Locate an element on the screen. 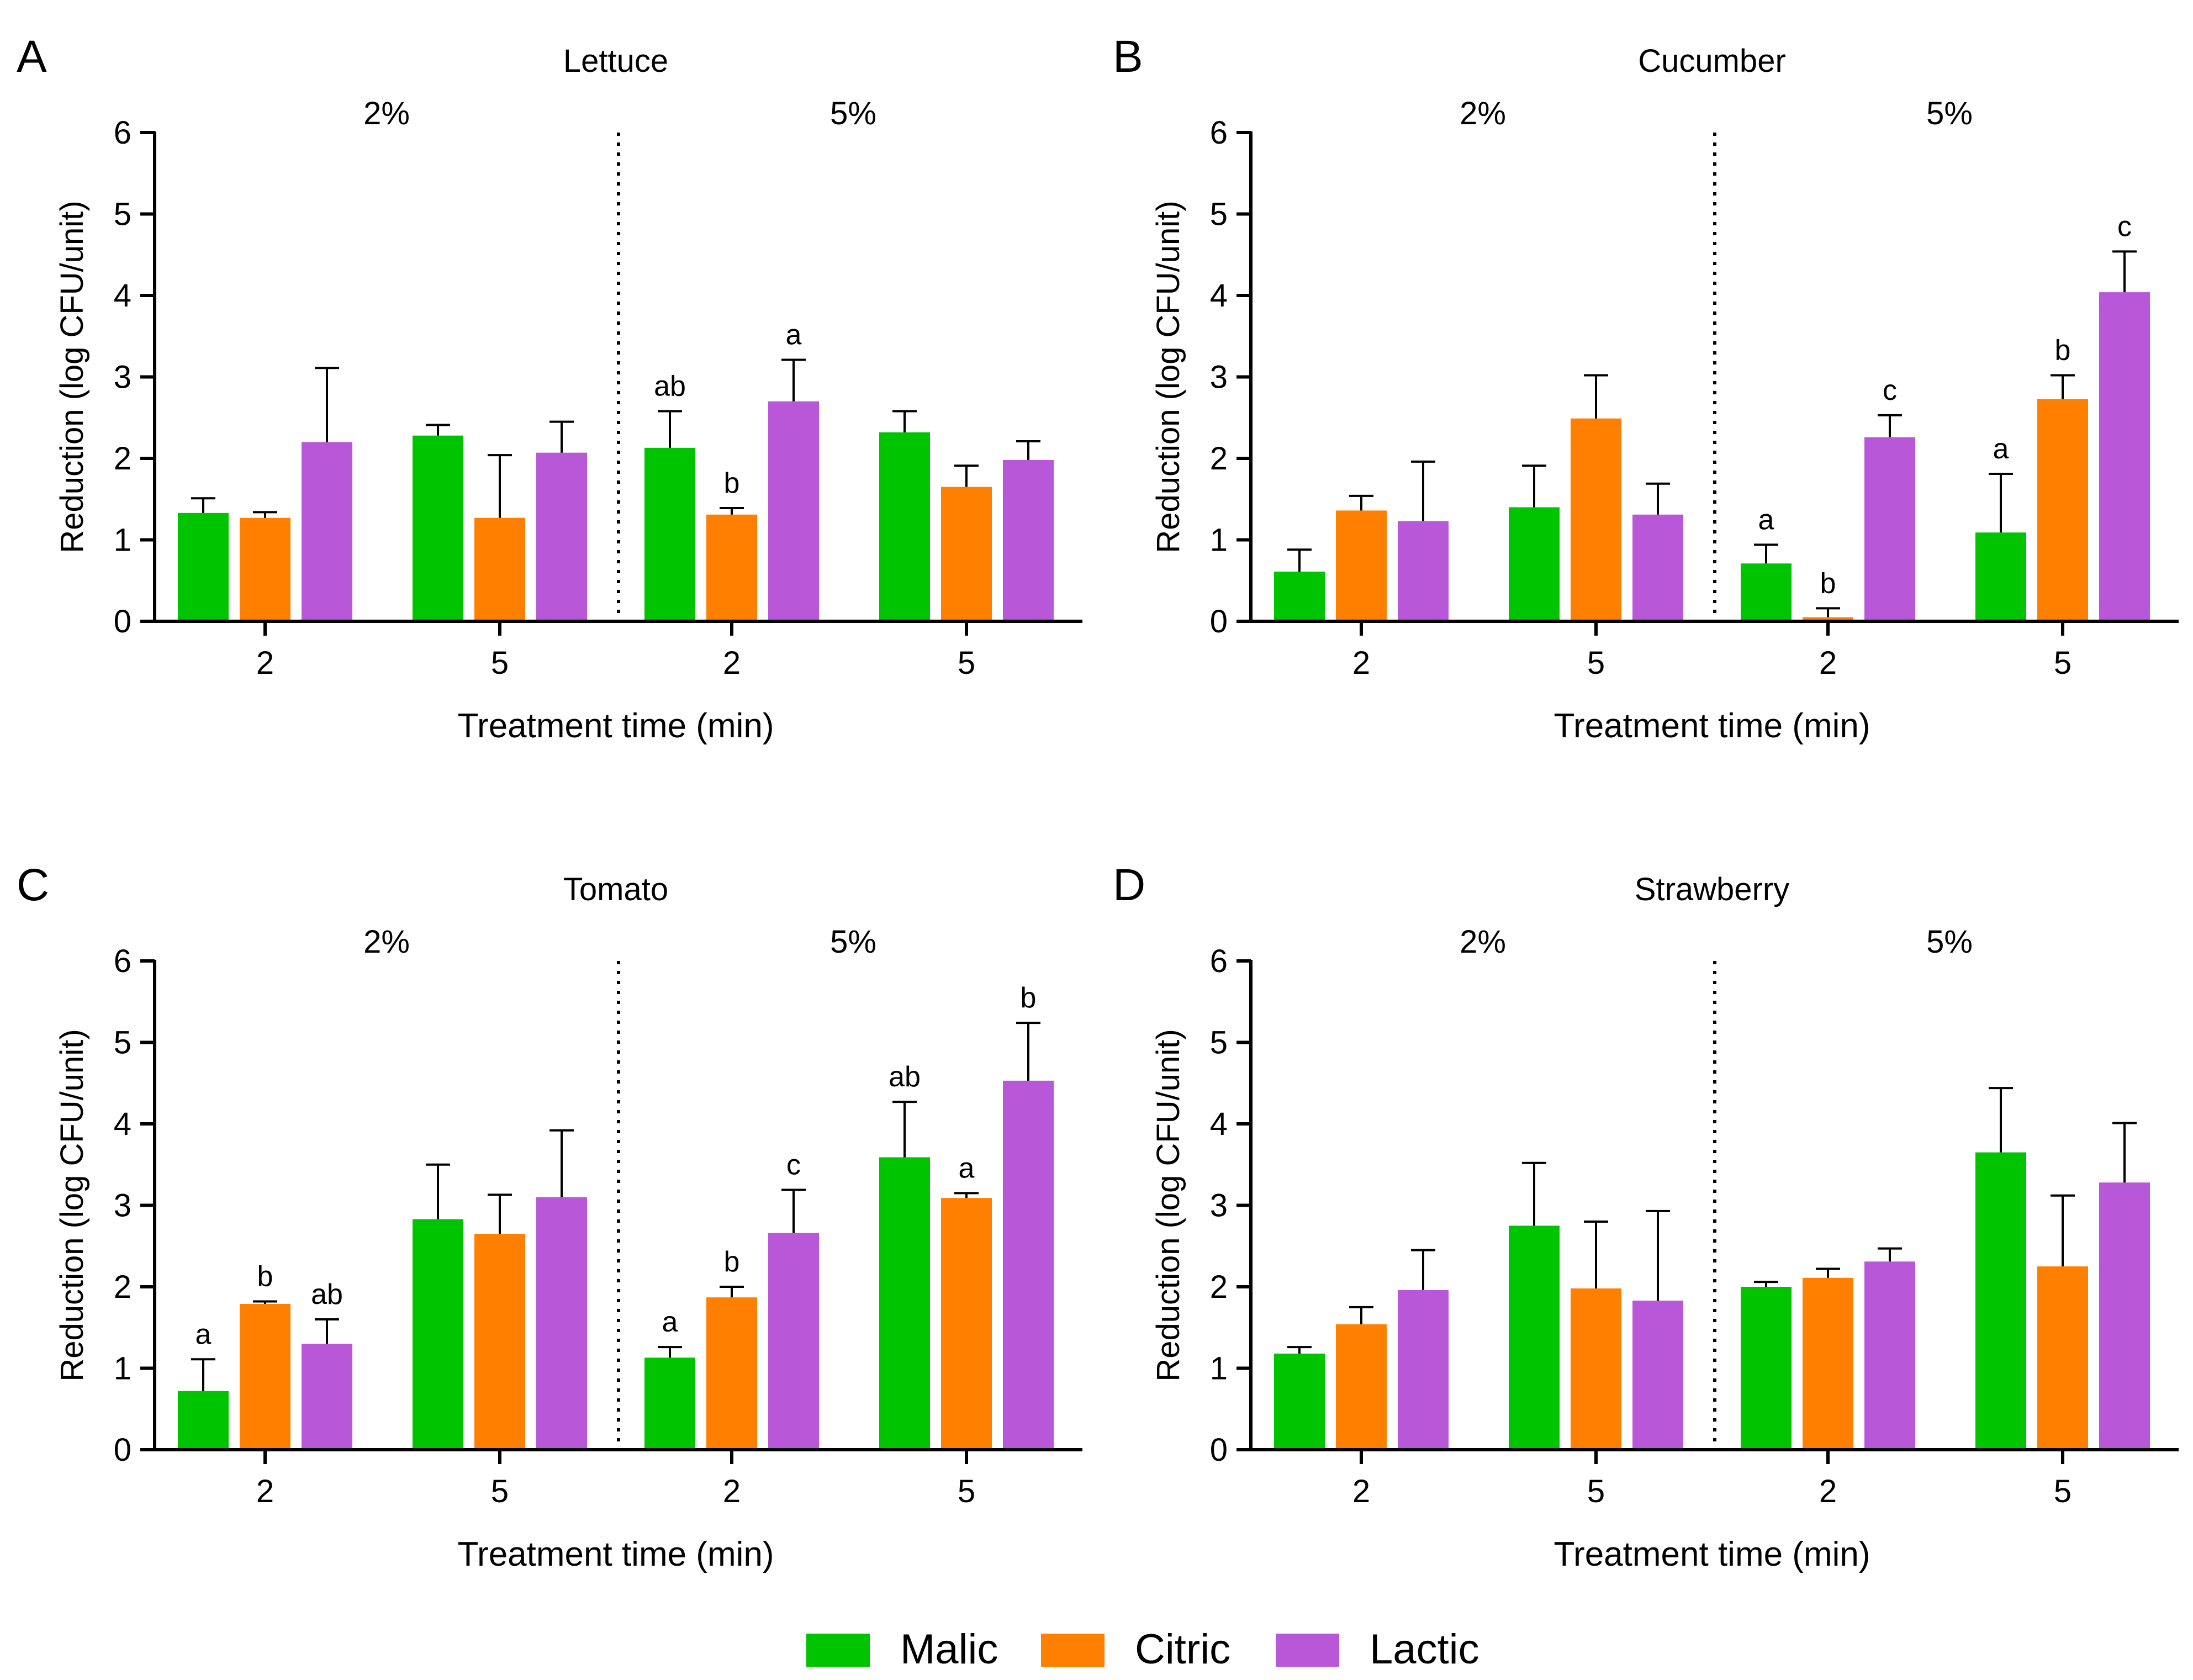 The image size is (2193, 1680). panel-letter: A is located at coordinates (32, 57).